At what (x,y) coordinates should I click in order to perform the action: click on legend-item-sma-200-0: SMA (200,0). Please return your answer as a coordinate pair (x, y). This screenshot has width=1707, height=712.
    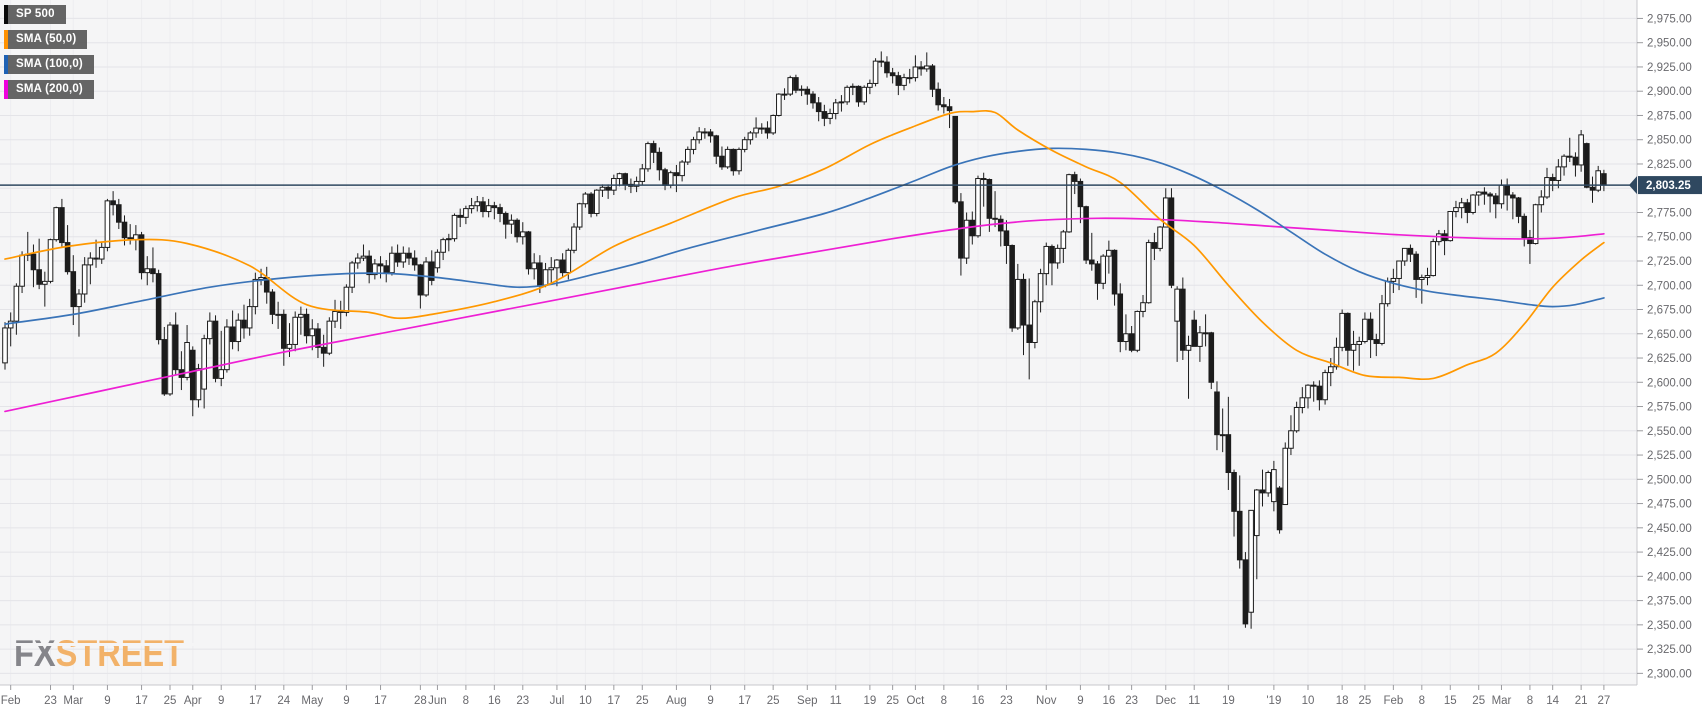
    Looking at the image, I should click on (49, 89).